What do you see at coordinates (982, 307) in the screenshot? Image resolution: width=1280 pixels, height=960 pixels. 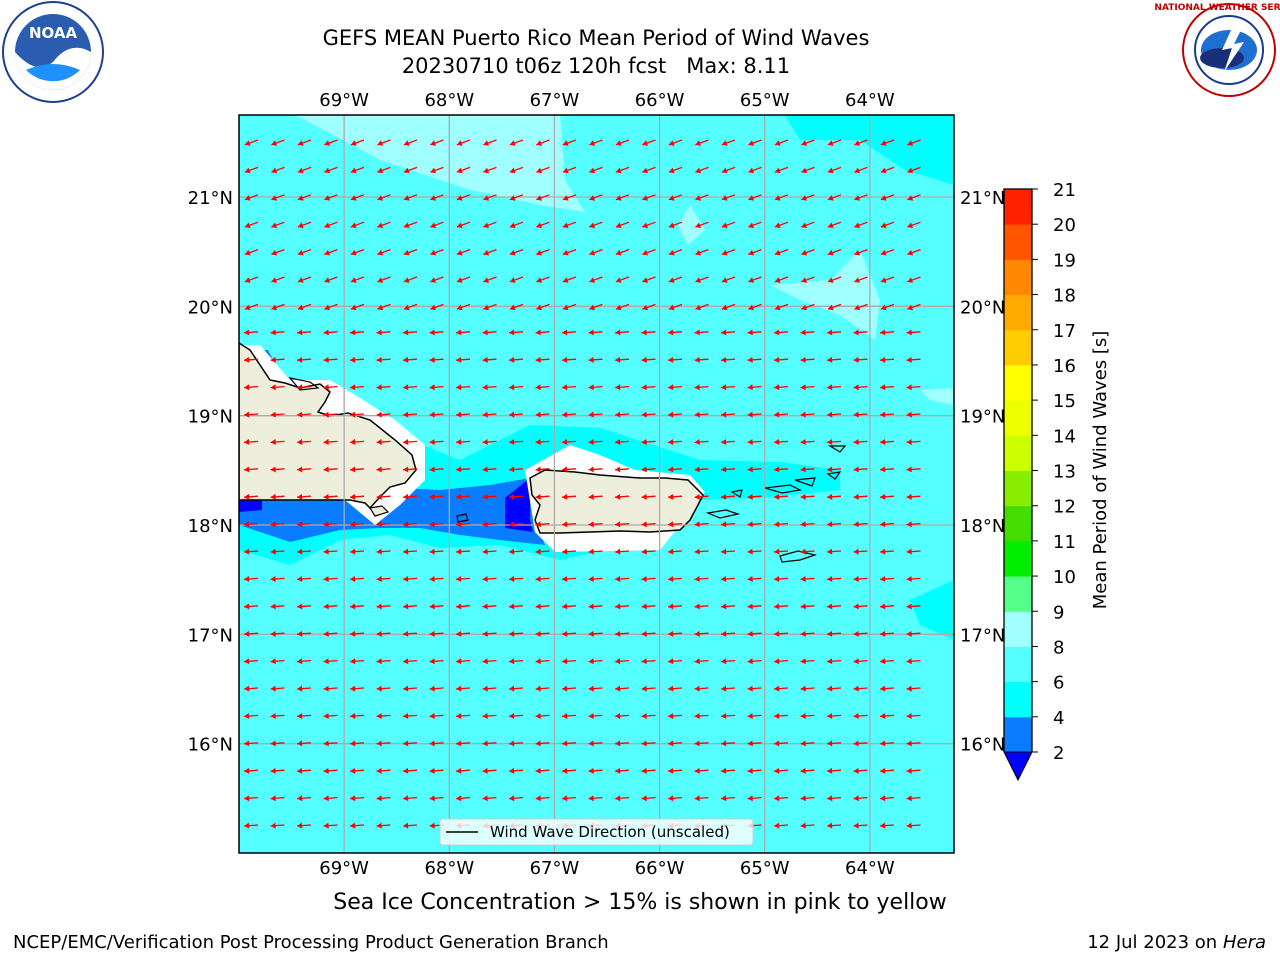 I see `lat-label-right: 20°N` at bounding box center [982, 307].